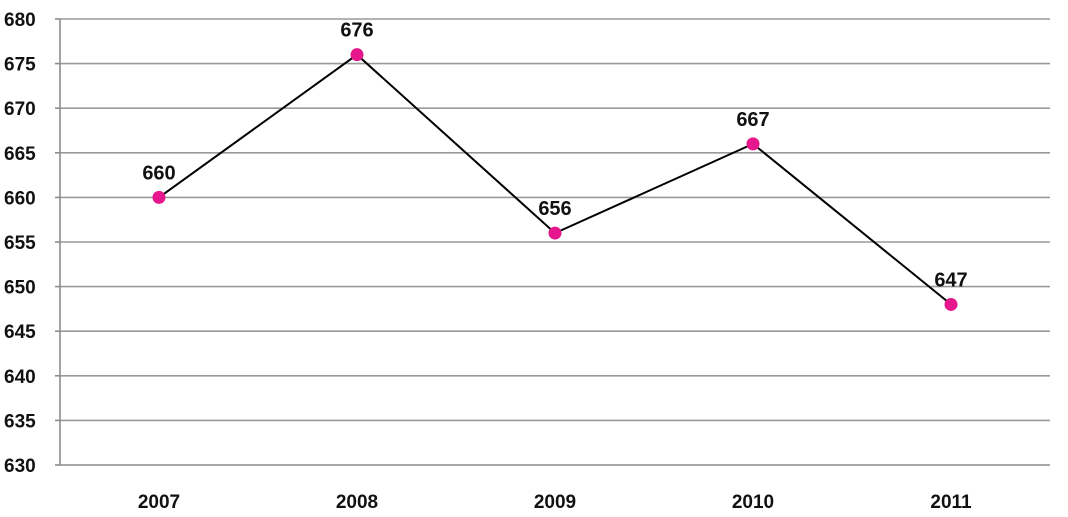 This screenshot has height=517, width=1068. What do you see at coordinates (950, 280) in the screenshot?
I see `data-label-2011: 647` at bounding box center [950, 280].